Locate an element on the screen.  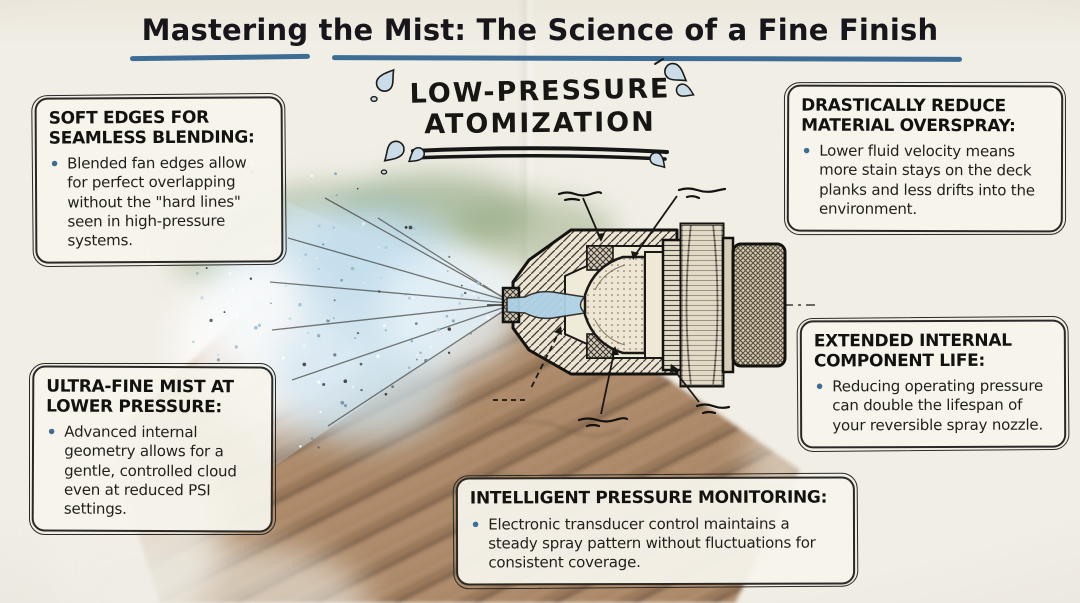
callout-leader-lines is located at coordinates (596, 305).